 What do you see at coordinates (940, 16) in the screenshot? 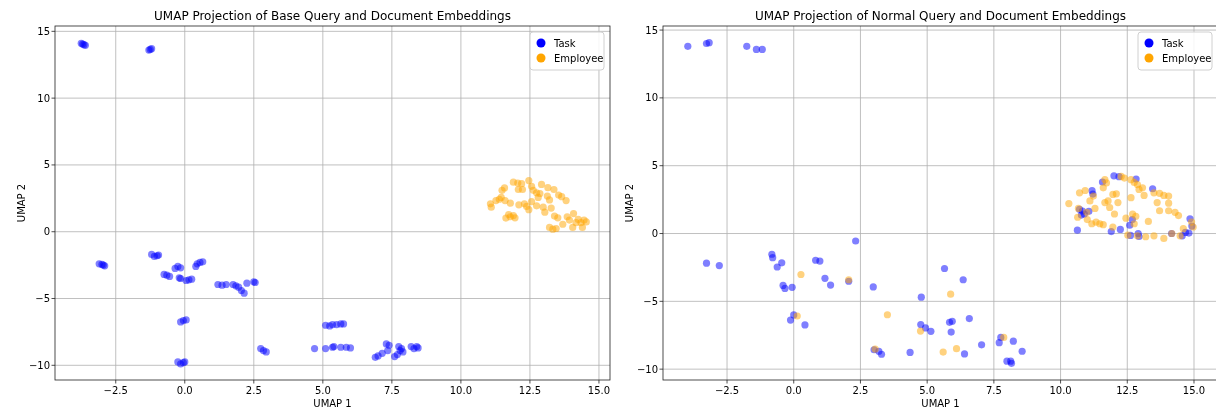
I see `chart-title: UMAP Projection of Normal Query and Document Embeddings` at bounding box center [940, 16].